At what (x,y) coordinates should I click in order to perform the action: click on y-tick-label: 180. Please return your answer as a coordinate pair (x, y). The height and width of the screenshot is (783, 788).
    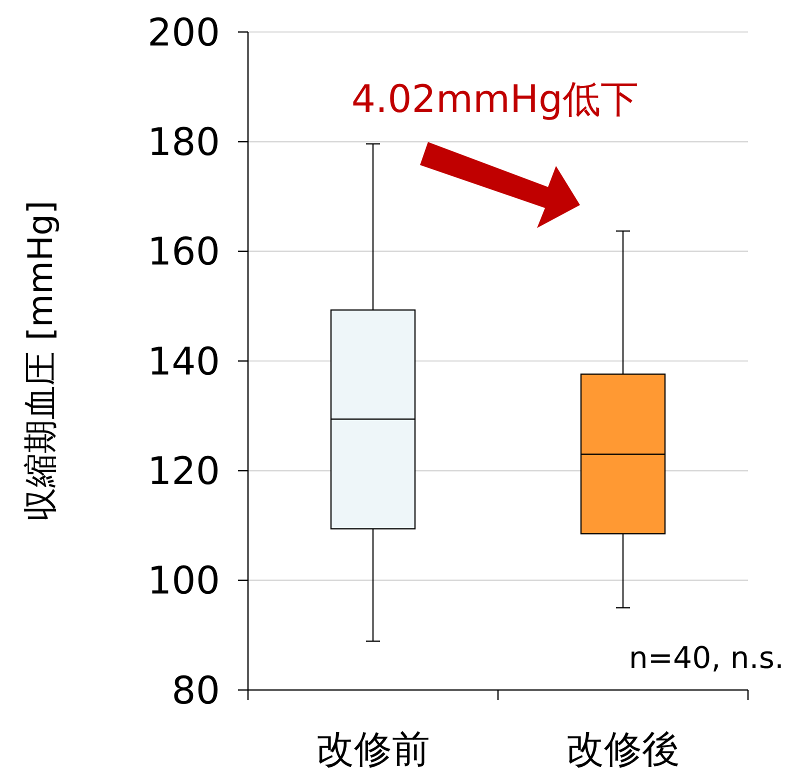
    Looking at the image, I should click on (183, 142).